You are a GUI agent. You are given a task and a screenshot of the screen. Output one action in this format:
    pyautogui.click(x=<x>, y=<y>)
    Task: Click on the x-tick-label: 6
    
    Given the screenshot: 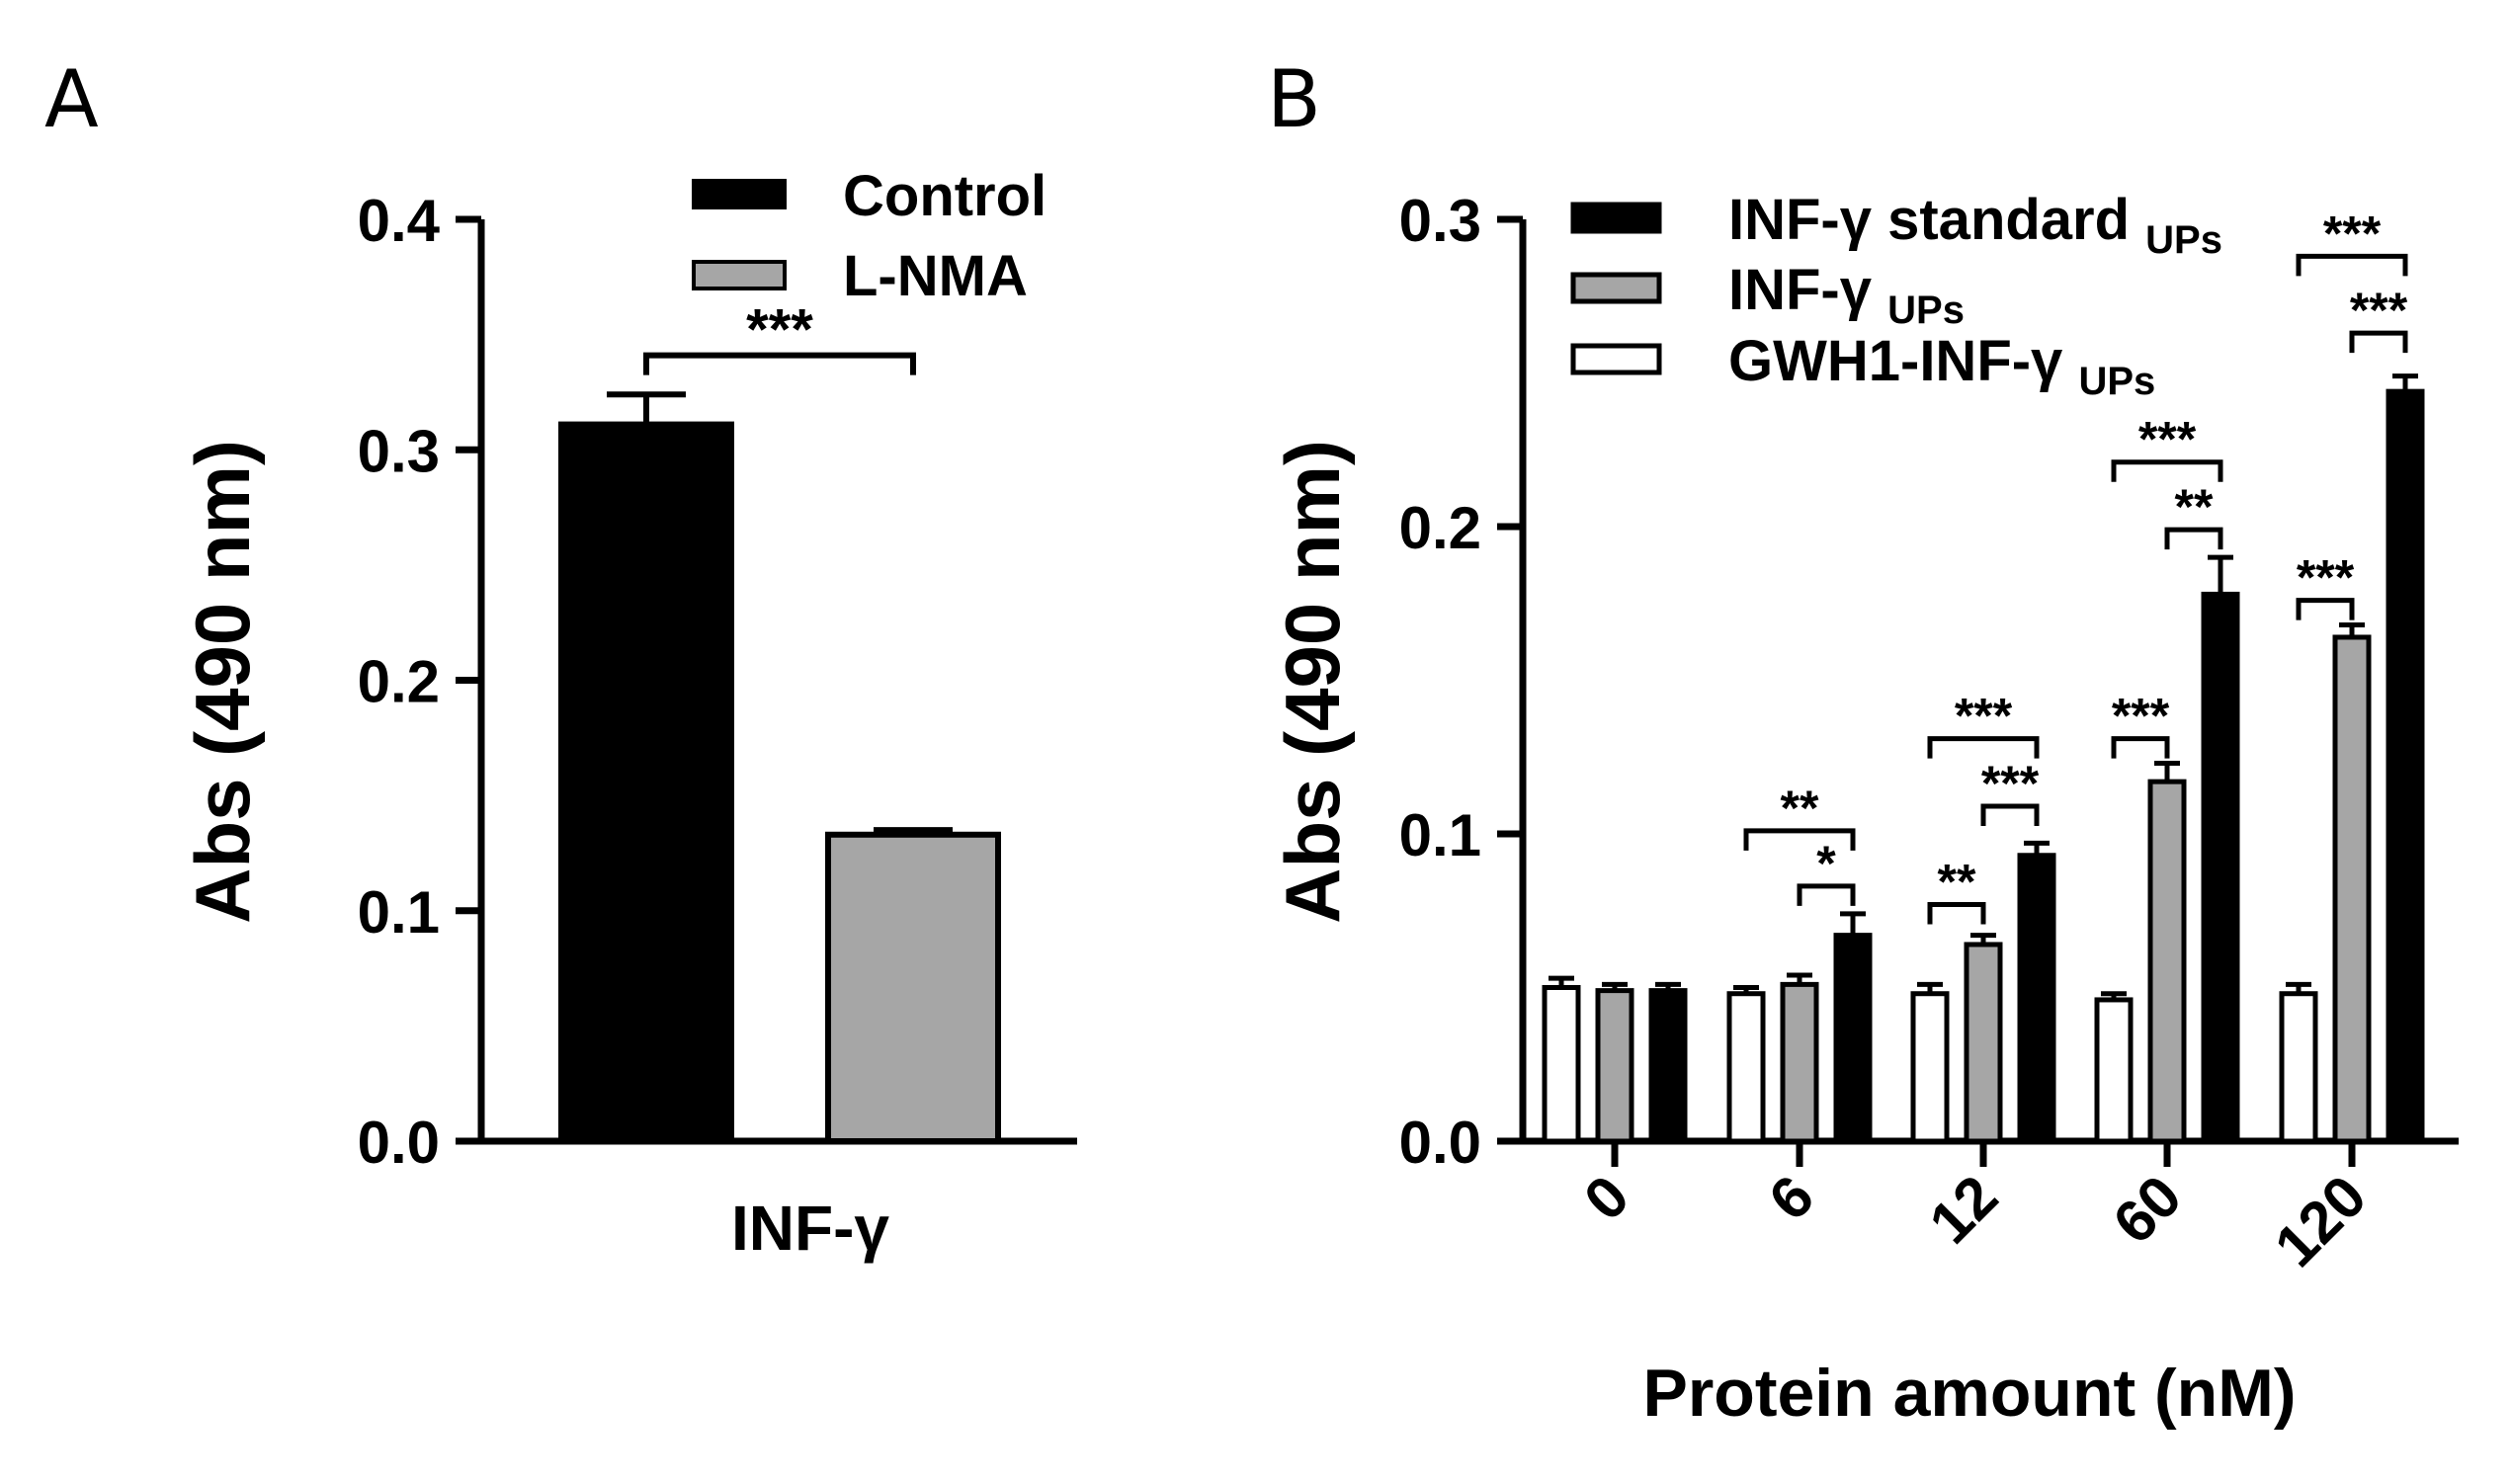 What is the action you would take?
    pyautogui.click(x=1791, y=1198)
    